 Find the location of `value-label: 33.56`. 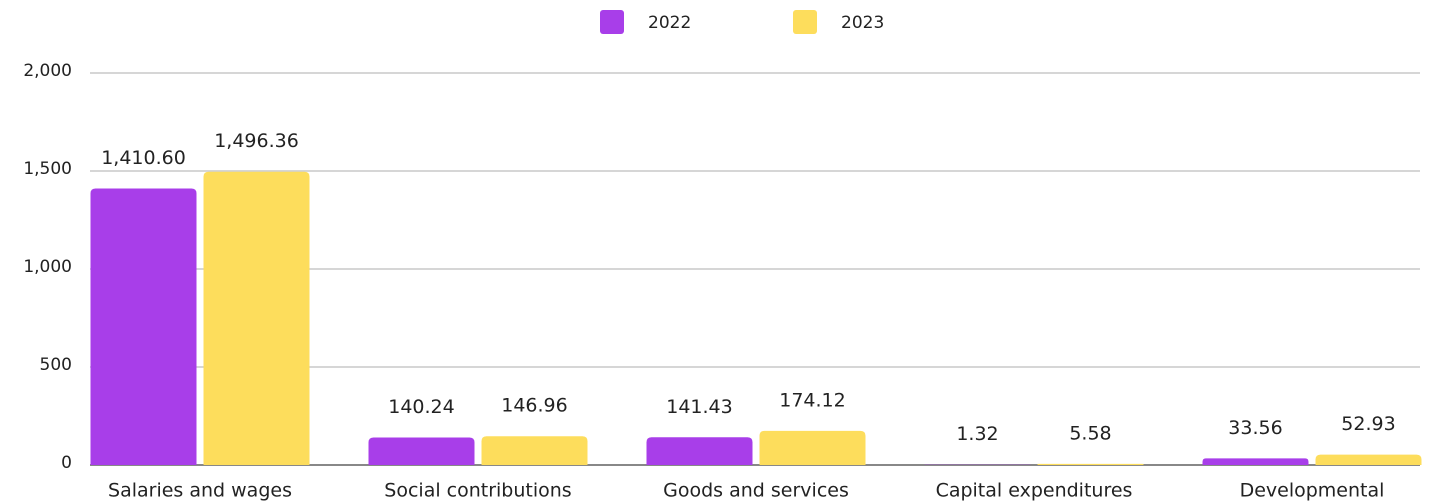

value-label: 33.56 is located at coordinates (1255, 428).